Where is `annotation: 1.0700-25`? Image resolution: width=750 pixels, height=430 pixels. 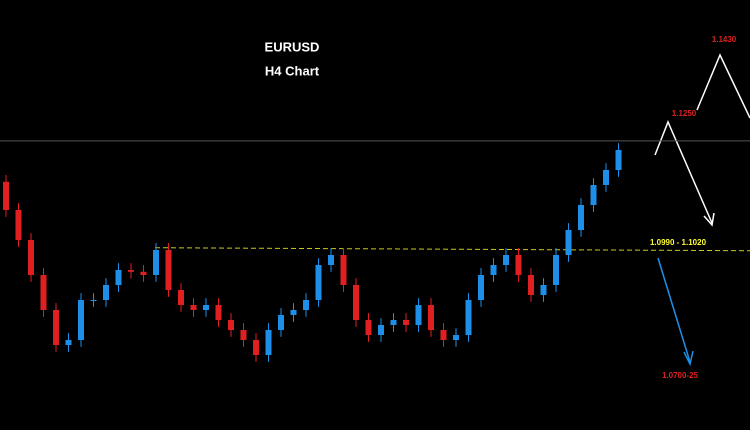 annotation: 1.0700-25 is located at coordinates (680, 375).